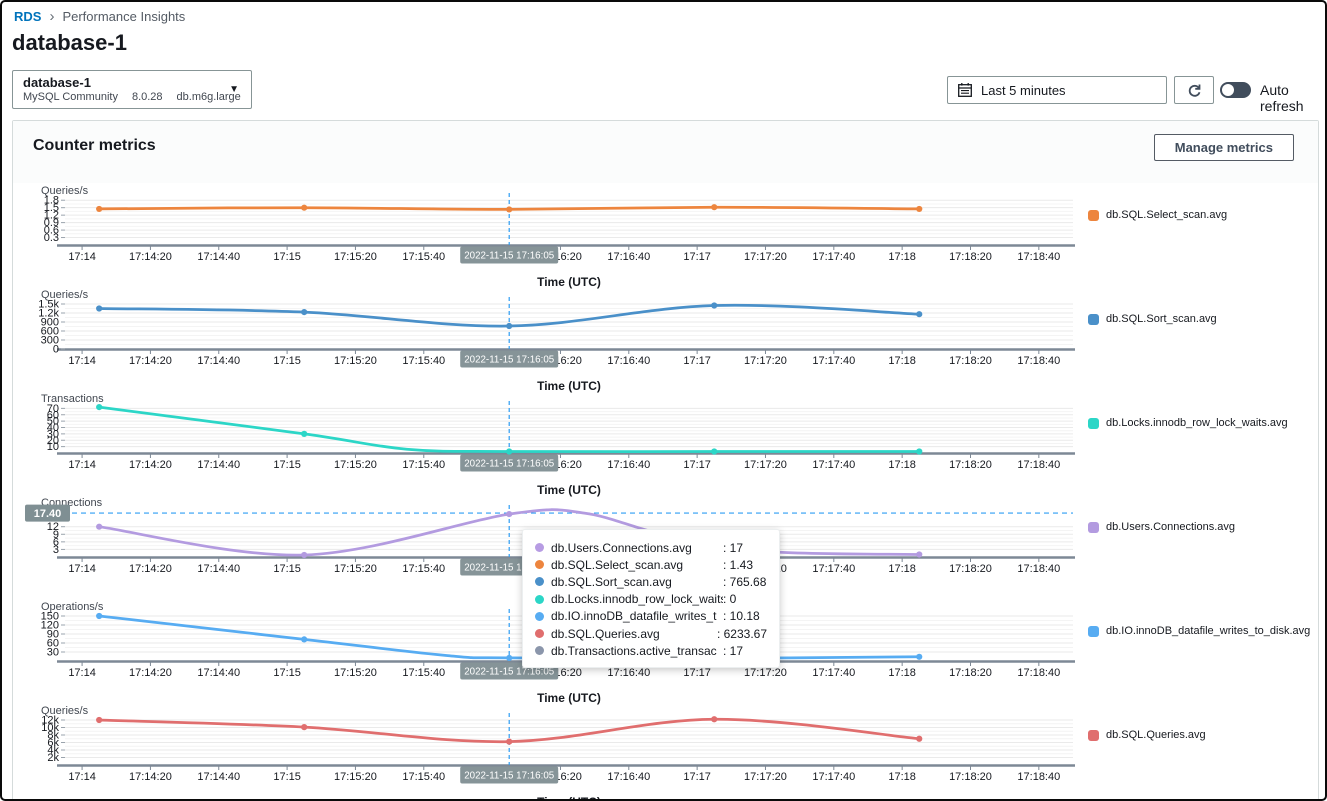  Describe the element at coordinates (50, 617) in the screenshot. I see `svg-text: 150` at that location.